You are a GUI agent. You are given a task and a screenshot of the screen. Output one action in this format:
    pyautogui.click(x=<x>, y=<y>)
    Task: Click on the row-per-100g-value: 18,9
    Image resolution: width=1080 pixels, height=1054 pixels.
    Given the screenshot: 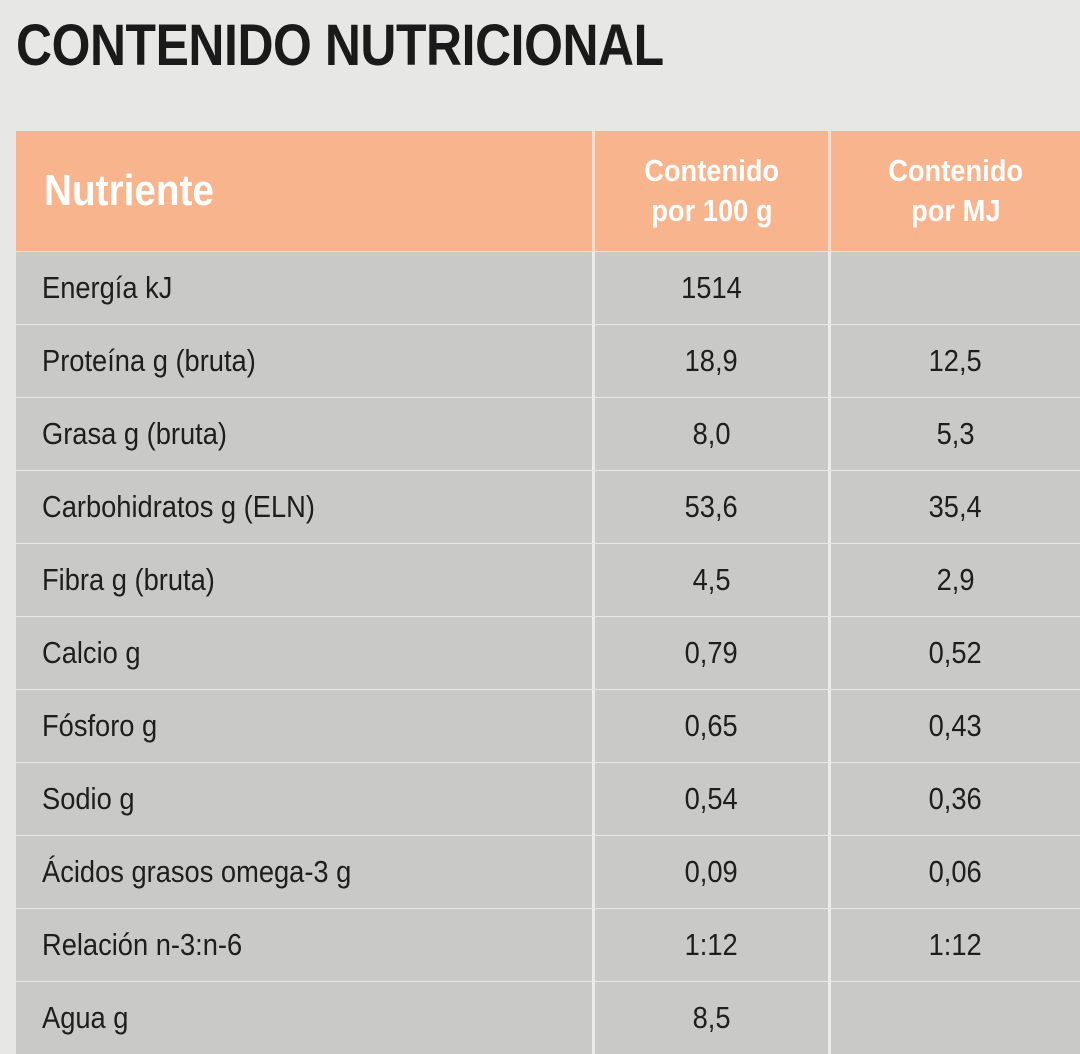 What is the action you would take?
    pyautogui.click(x=711, y=360)
    